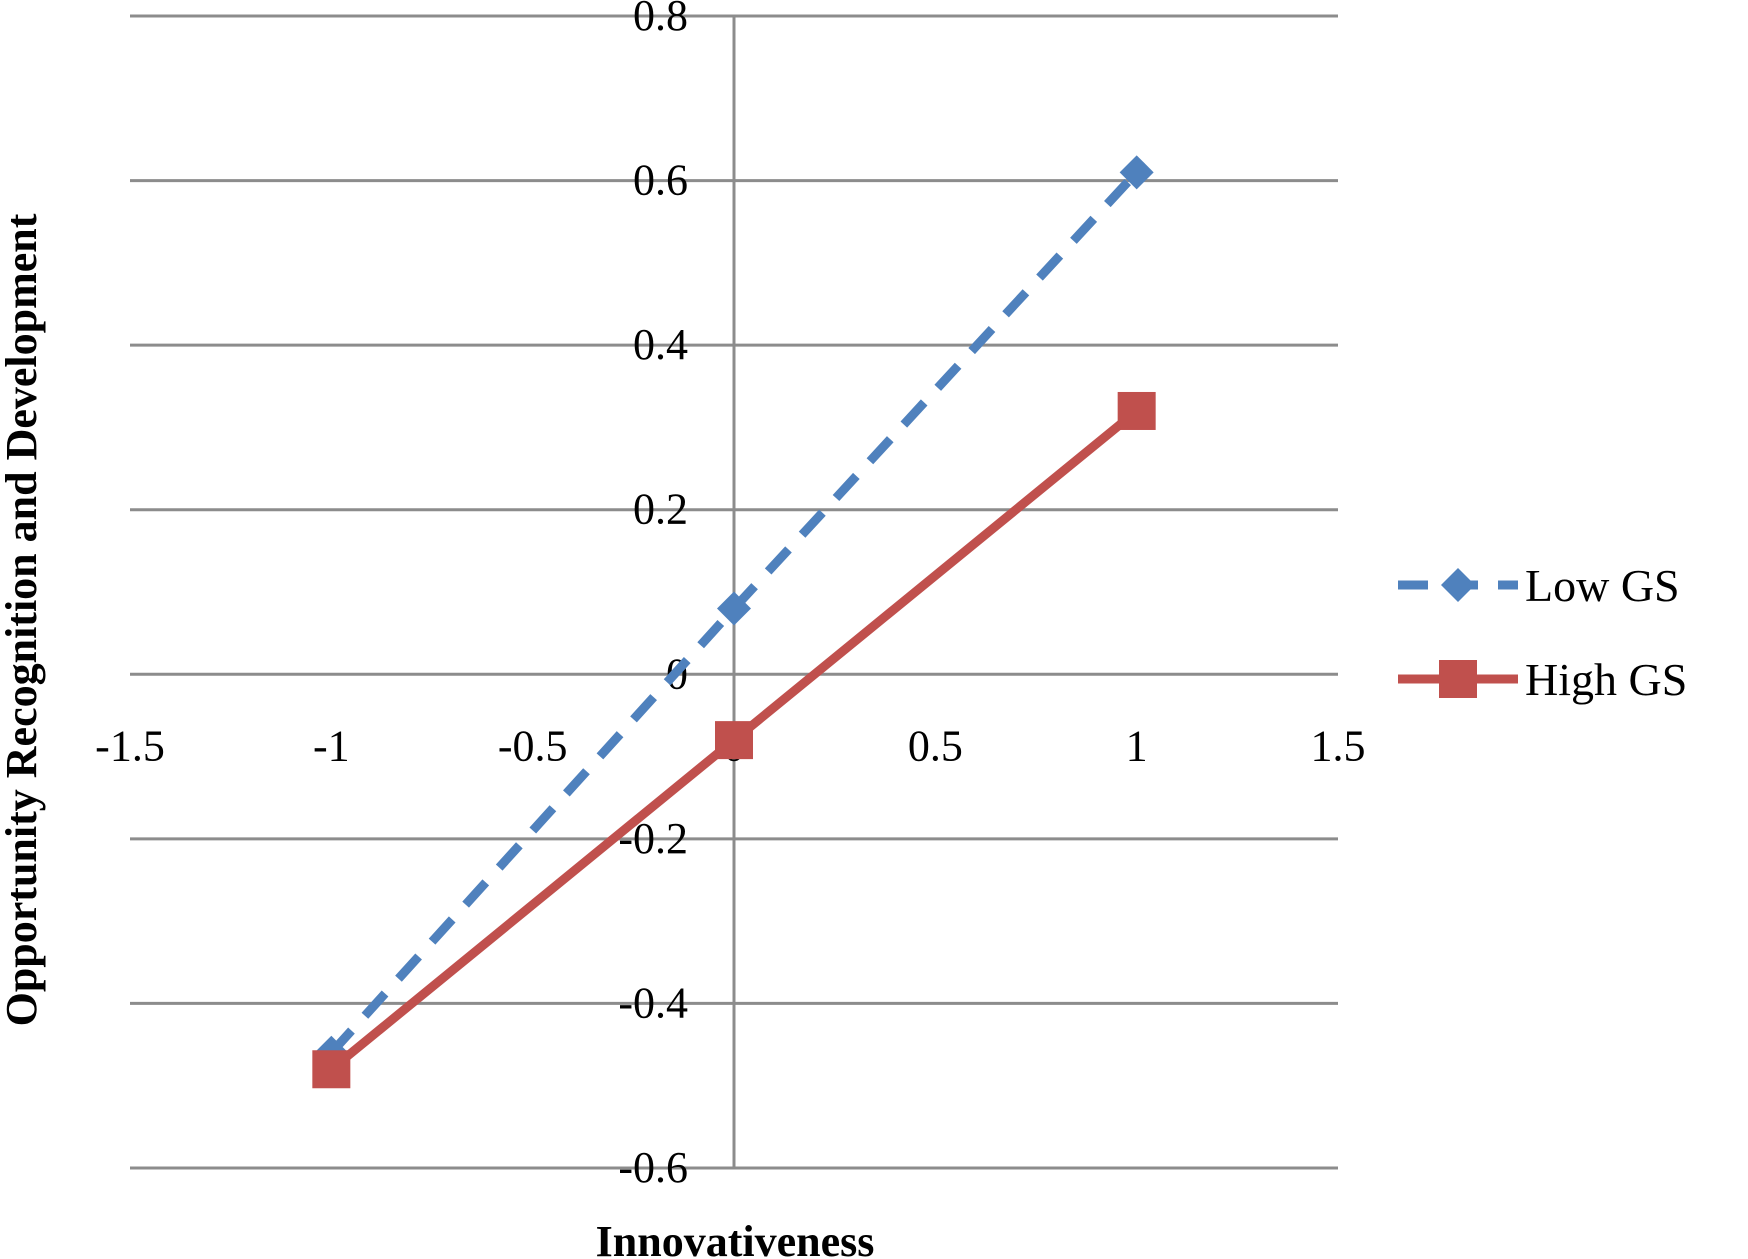 The height and width of the screenshot is (1259, 1748). Describe the element at coordinates (1458, 585) in the screenshot. I see `legend-marker-low-gs` at that location.